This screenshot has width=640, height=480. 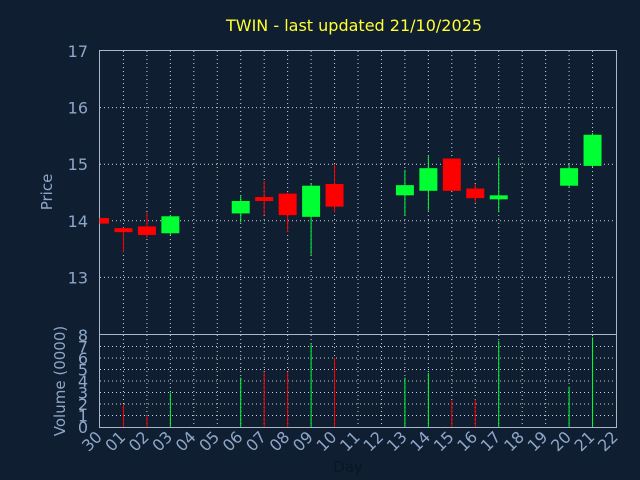 I want to click on volume-tick-label: 4, so click(x=83, y=381).